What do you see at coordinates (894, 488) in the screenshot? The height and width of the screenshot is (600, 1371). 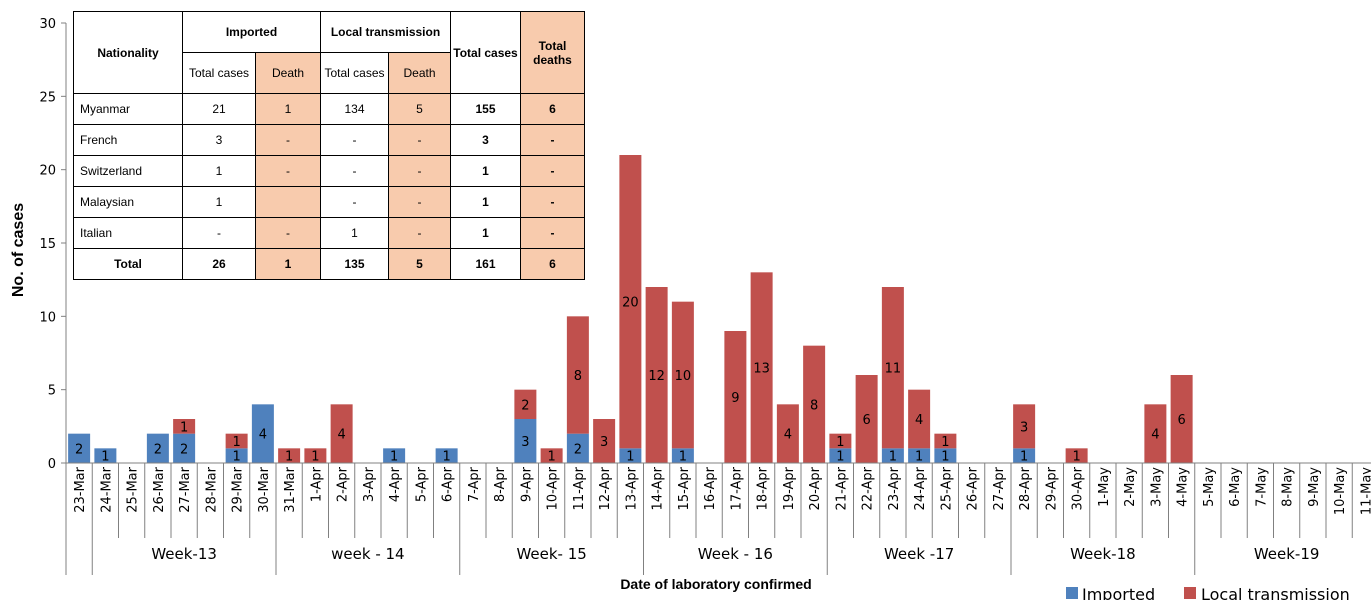 I see `x-tick-label: 23-Apr` at bounding box center [894, 488].